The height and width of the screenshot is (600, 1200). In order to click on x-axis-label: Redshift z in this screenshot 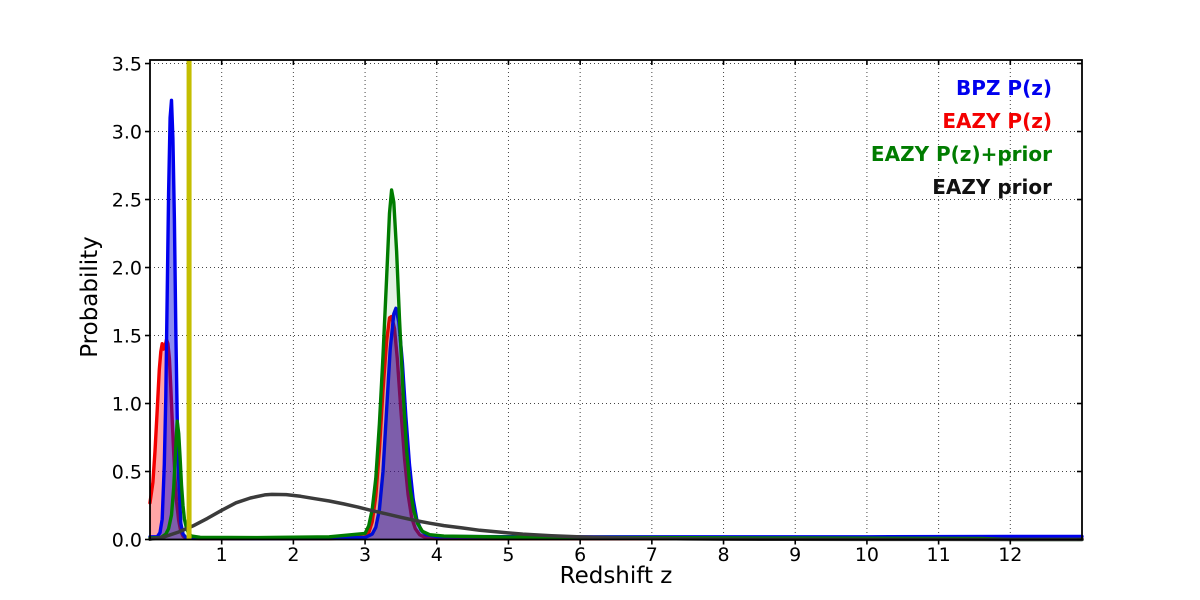, I will do `click(616, 576)`.